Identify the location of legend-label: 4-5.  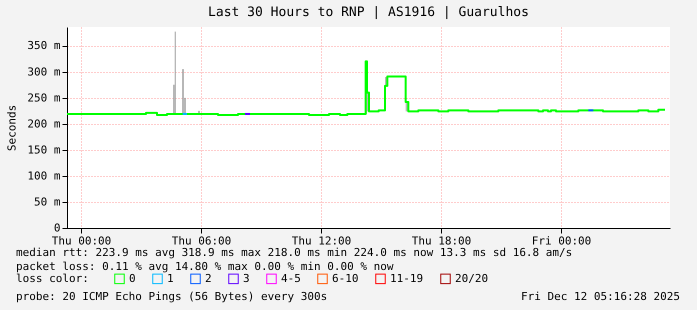
(291, 278).